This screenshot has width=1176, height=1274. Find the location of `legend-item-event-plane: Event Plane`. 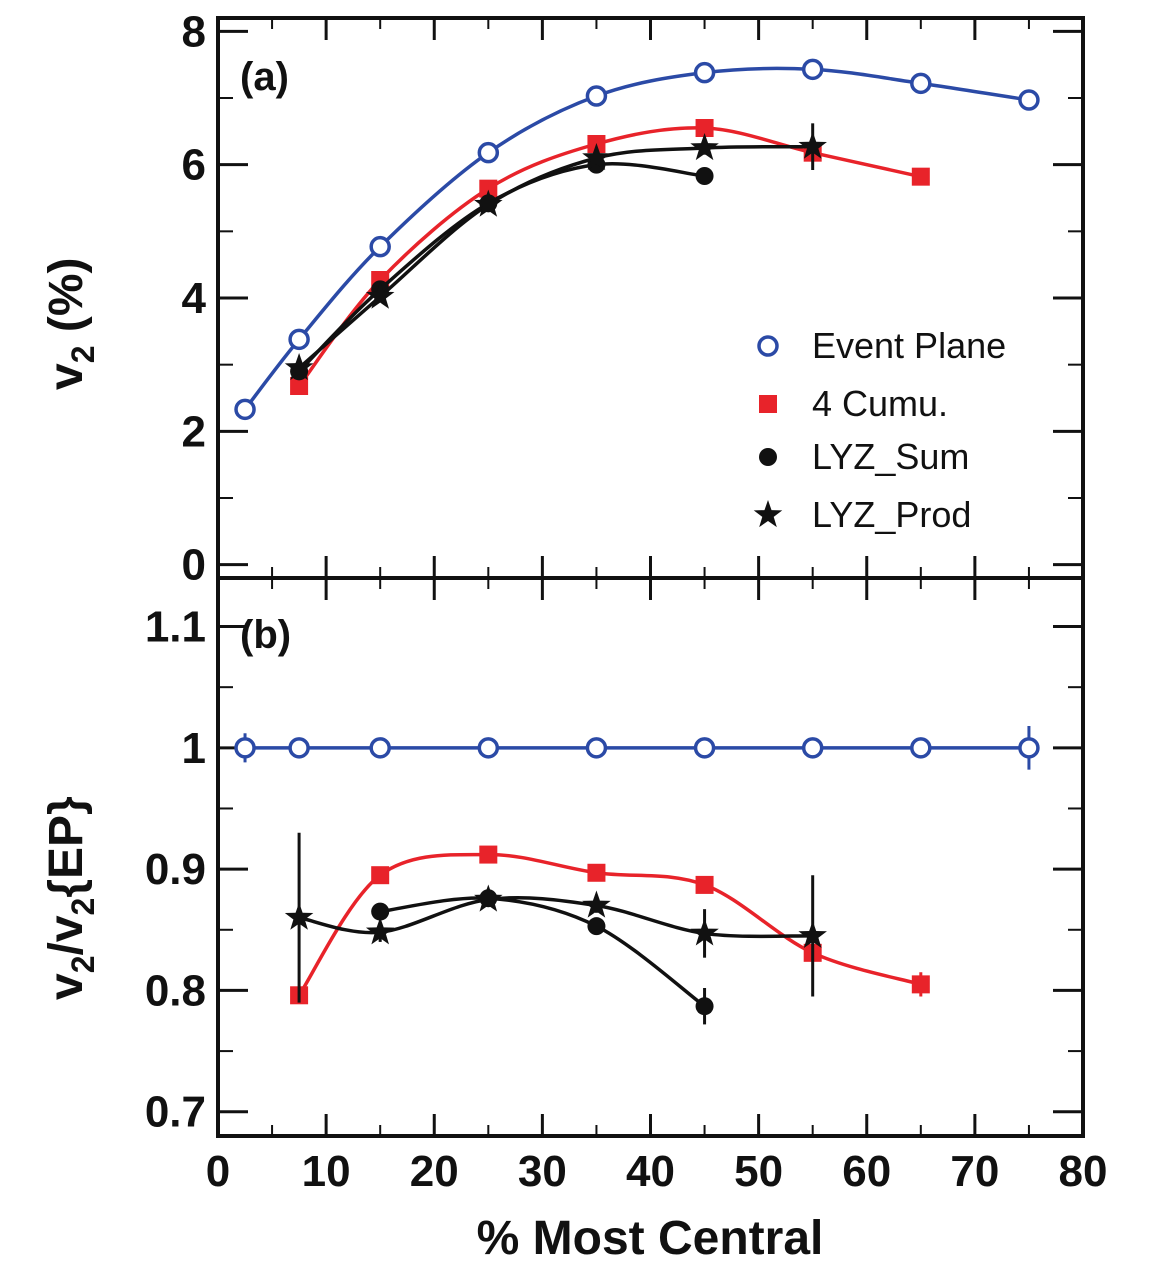

legend-item-event-plane: Event Plane is located at coordinates (881, 345).